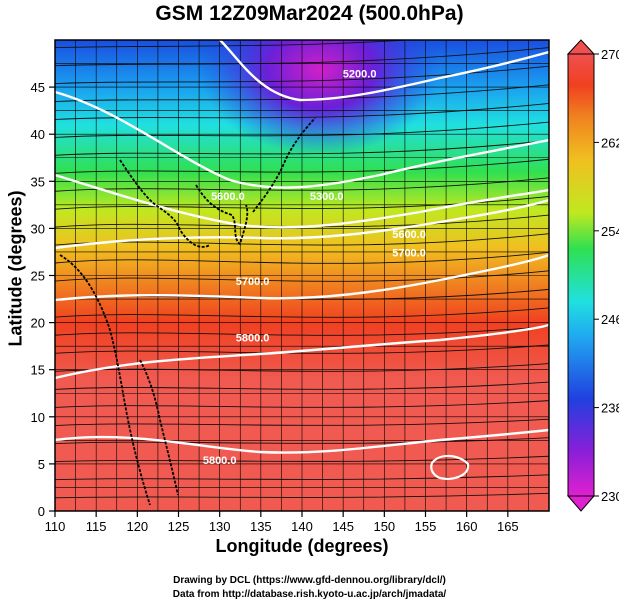  What do you see at coordinates (581, 503) in the screenshot?
I see `colorbar-bottom-arrow` at bounding box center [581, 503].